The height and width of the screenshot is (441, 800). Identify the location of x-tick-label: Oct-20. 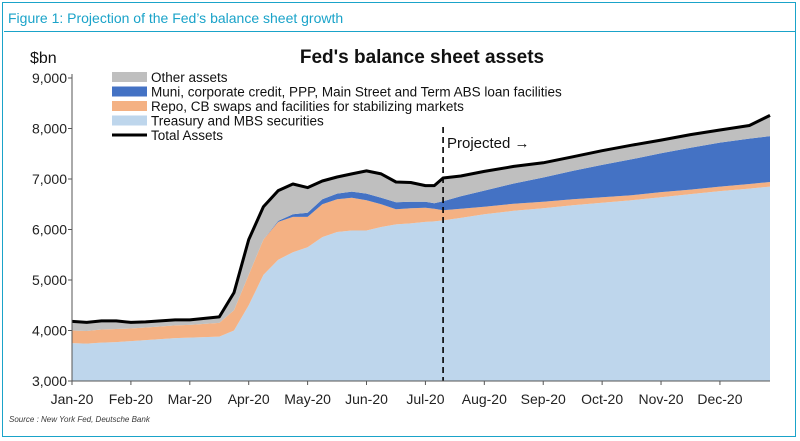
(602, 399).